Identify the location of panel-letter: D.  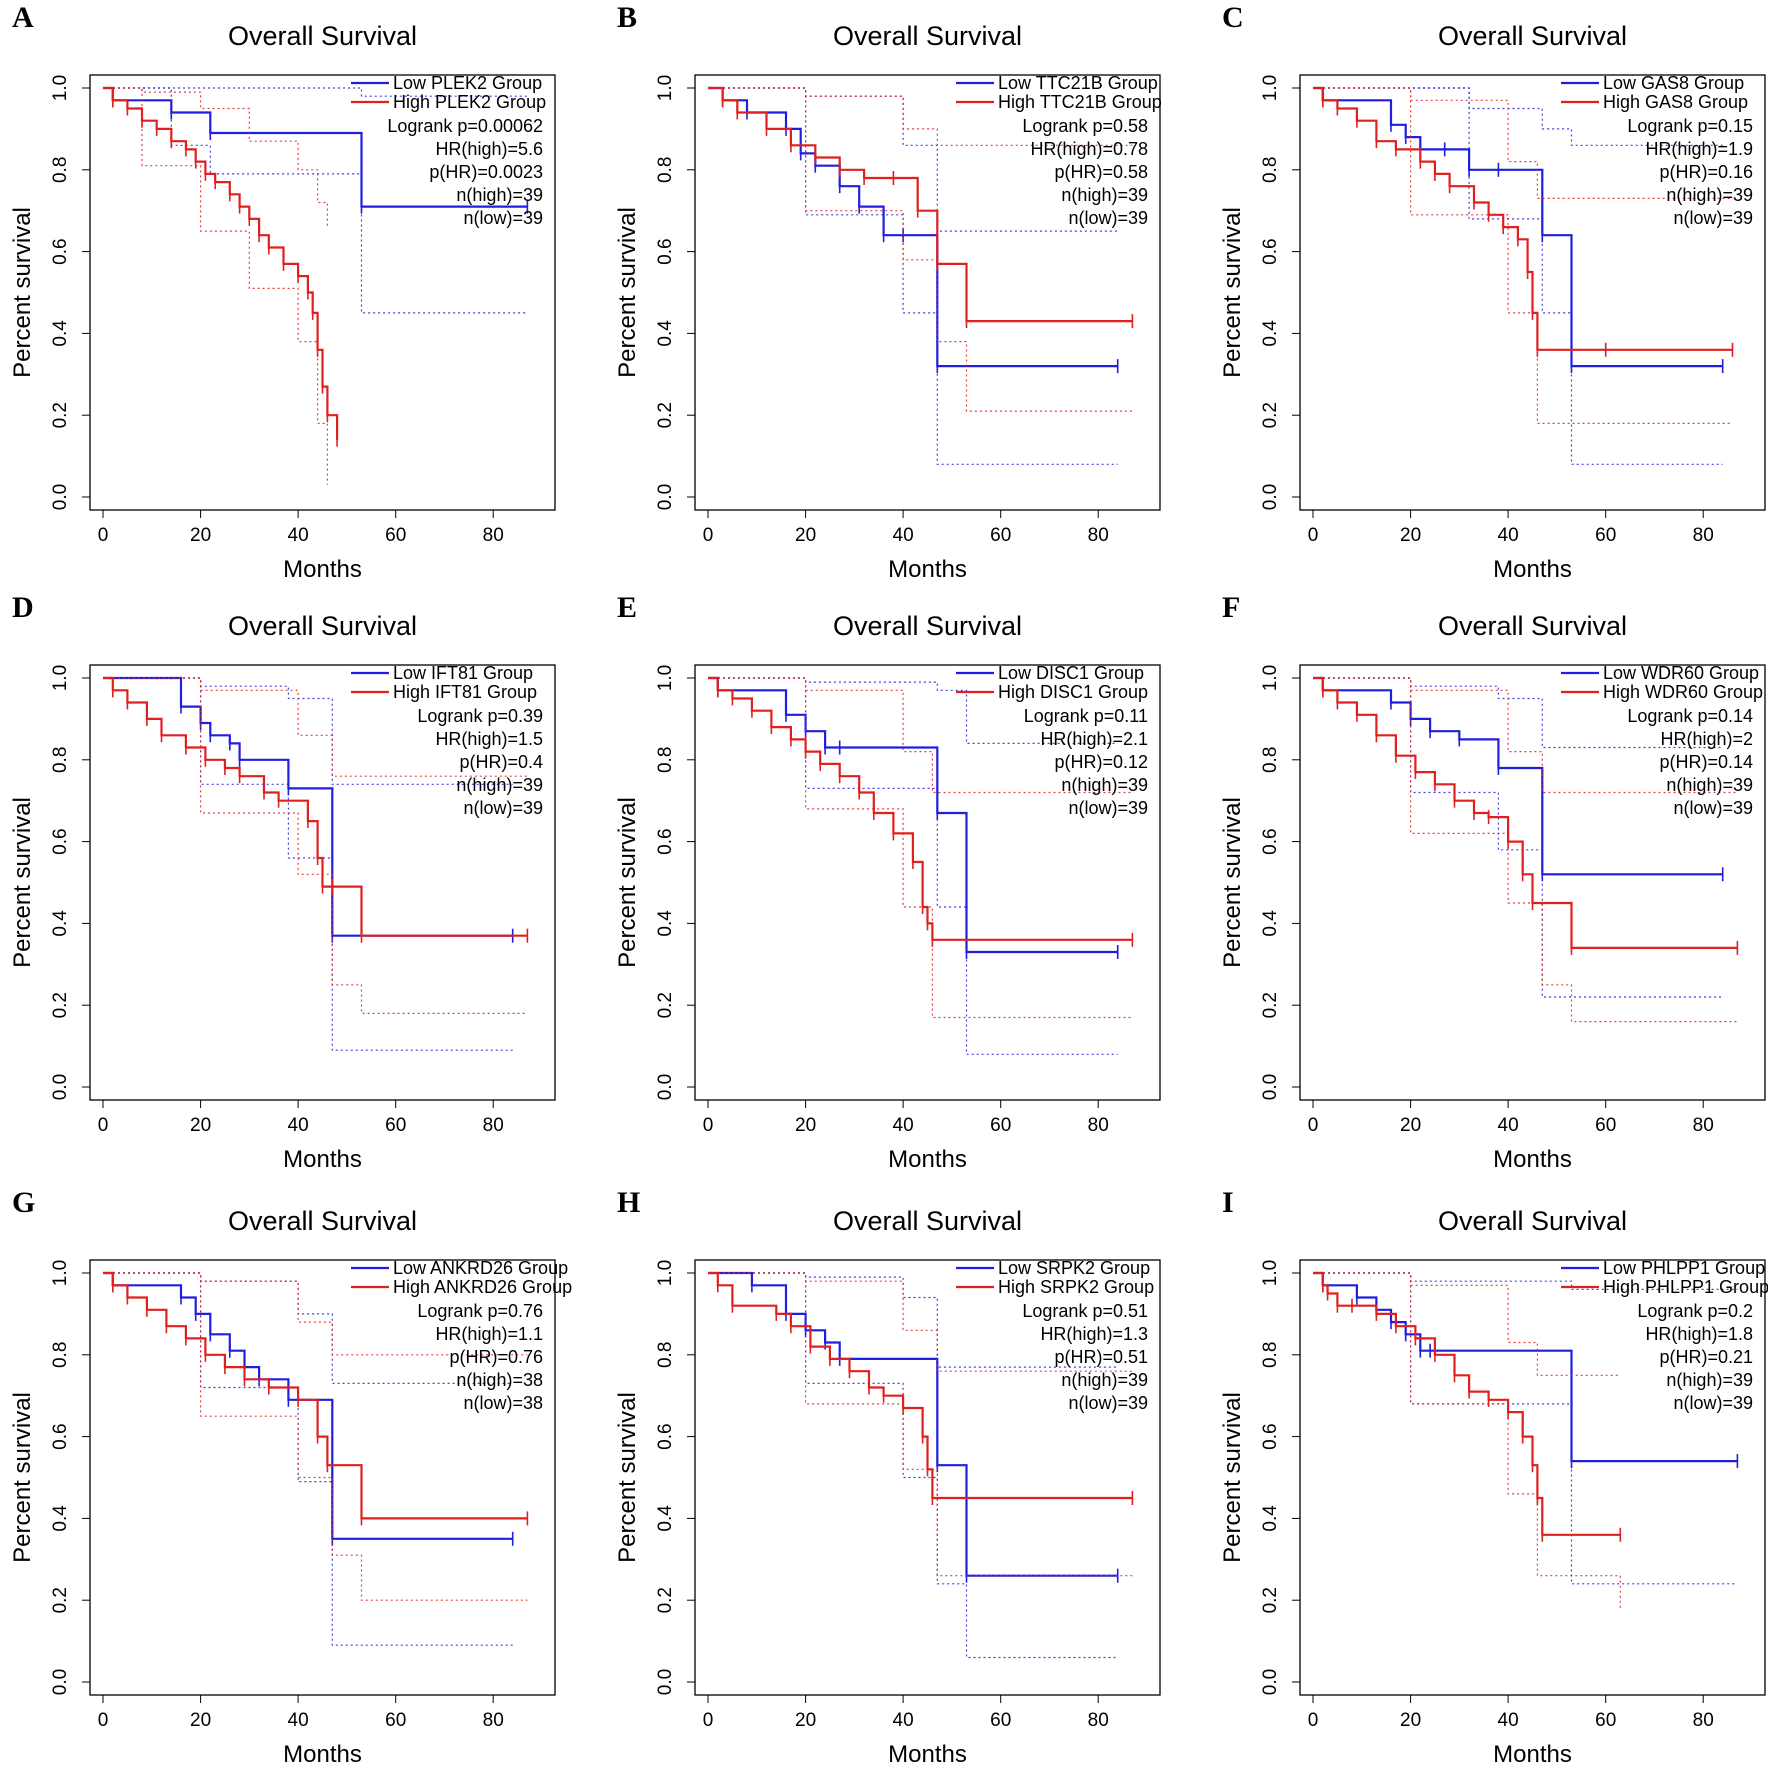
(23, 607).